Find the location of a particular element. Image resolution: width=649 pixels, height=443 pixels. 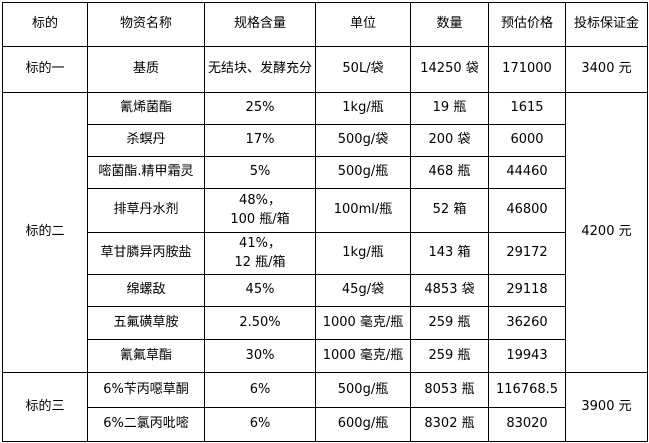

cell-quantity: 8053 瓶 is located at coordinates (449, 390).